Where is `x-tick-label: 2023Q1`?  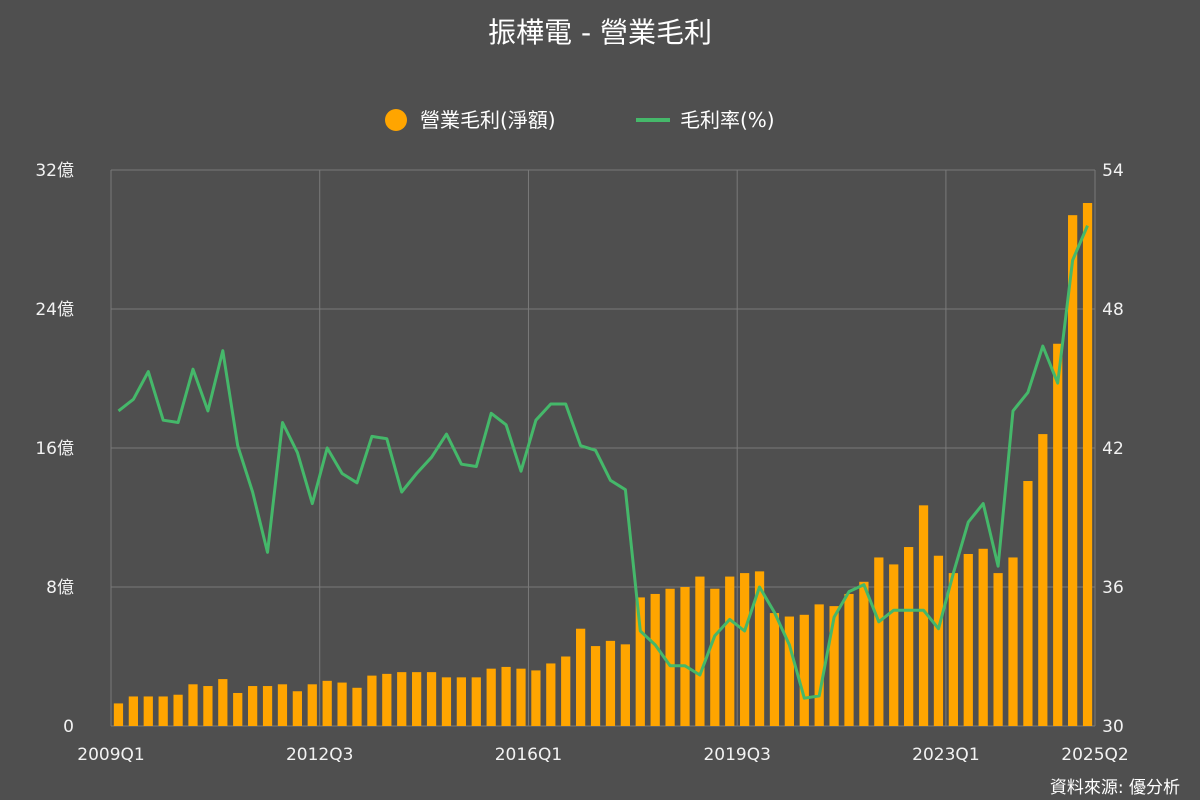 x-tick-label: 2023Q1 is located at coordinates (945, 755).